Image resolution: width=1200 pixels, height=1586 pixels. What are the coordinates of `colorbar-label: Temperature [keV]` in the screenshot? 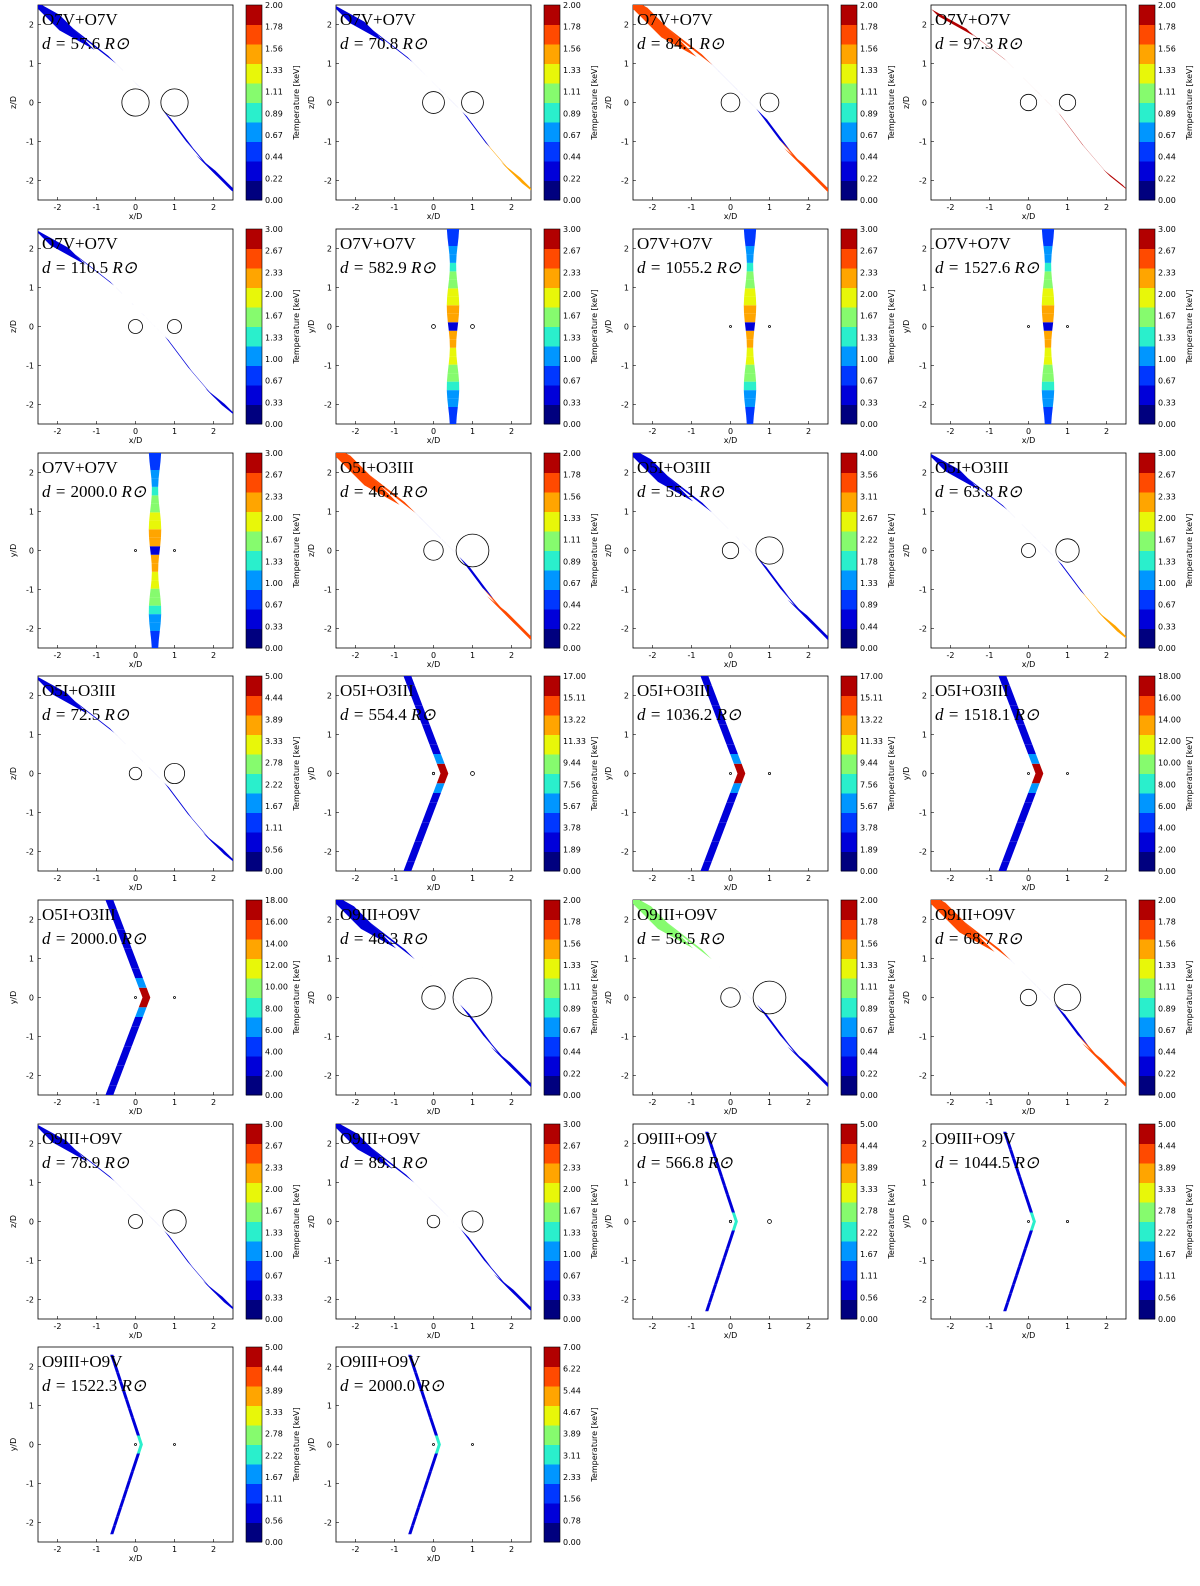 It's located at (1189, 102).